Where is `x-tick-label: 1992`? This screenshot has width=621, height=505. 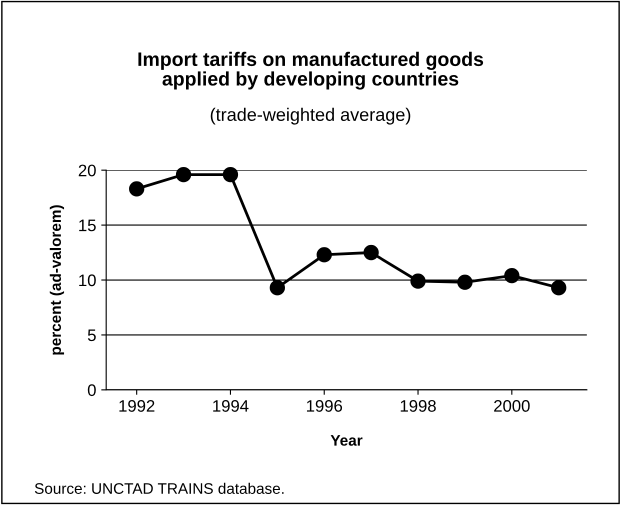
x-tick-label: 1992 is located at coordinates (136, 406).